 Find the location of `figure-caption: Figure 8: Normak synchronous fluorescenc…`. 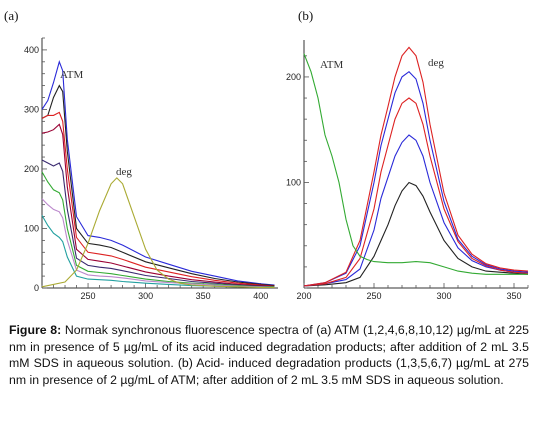

figure-caption: Figure 8: Normak synchronous fluorescenc… is located at coordinates (269, 355).